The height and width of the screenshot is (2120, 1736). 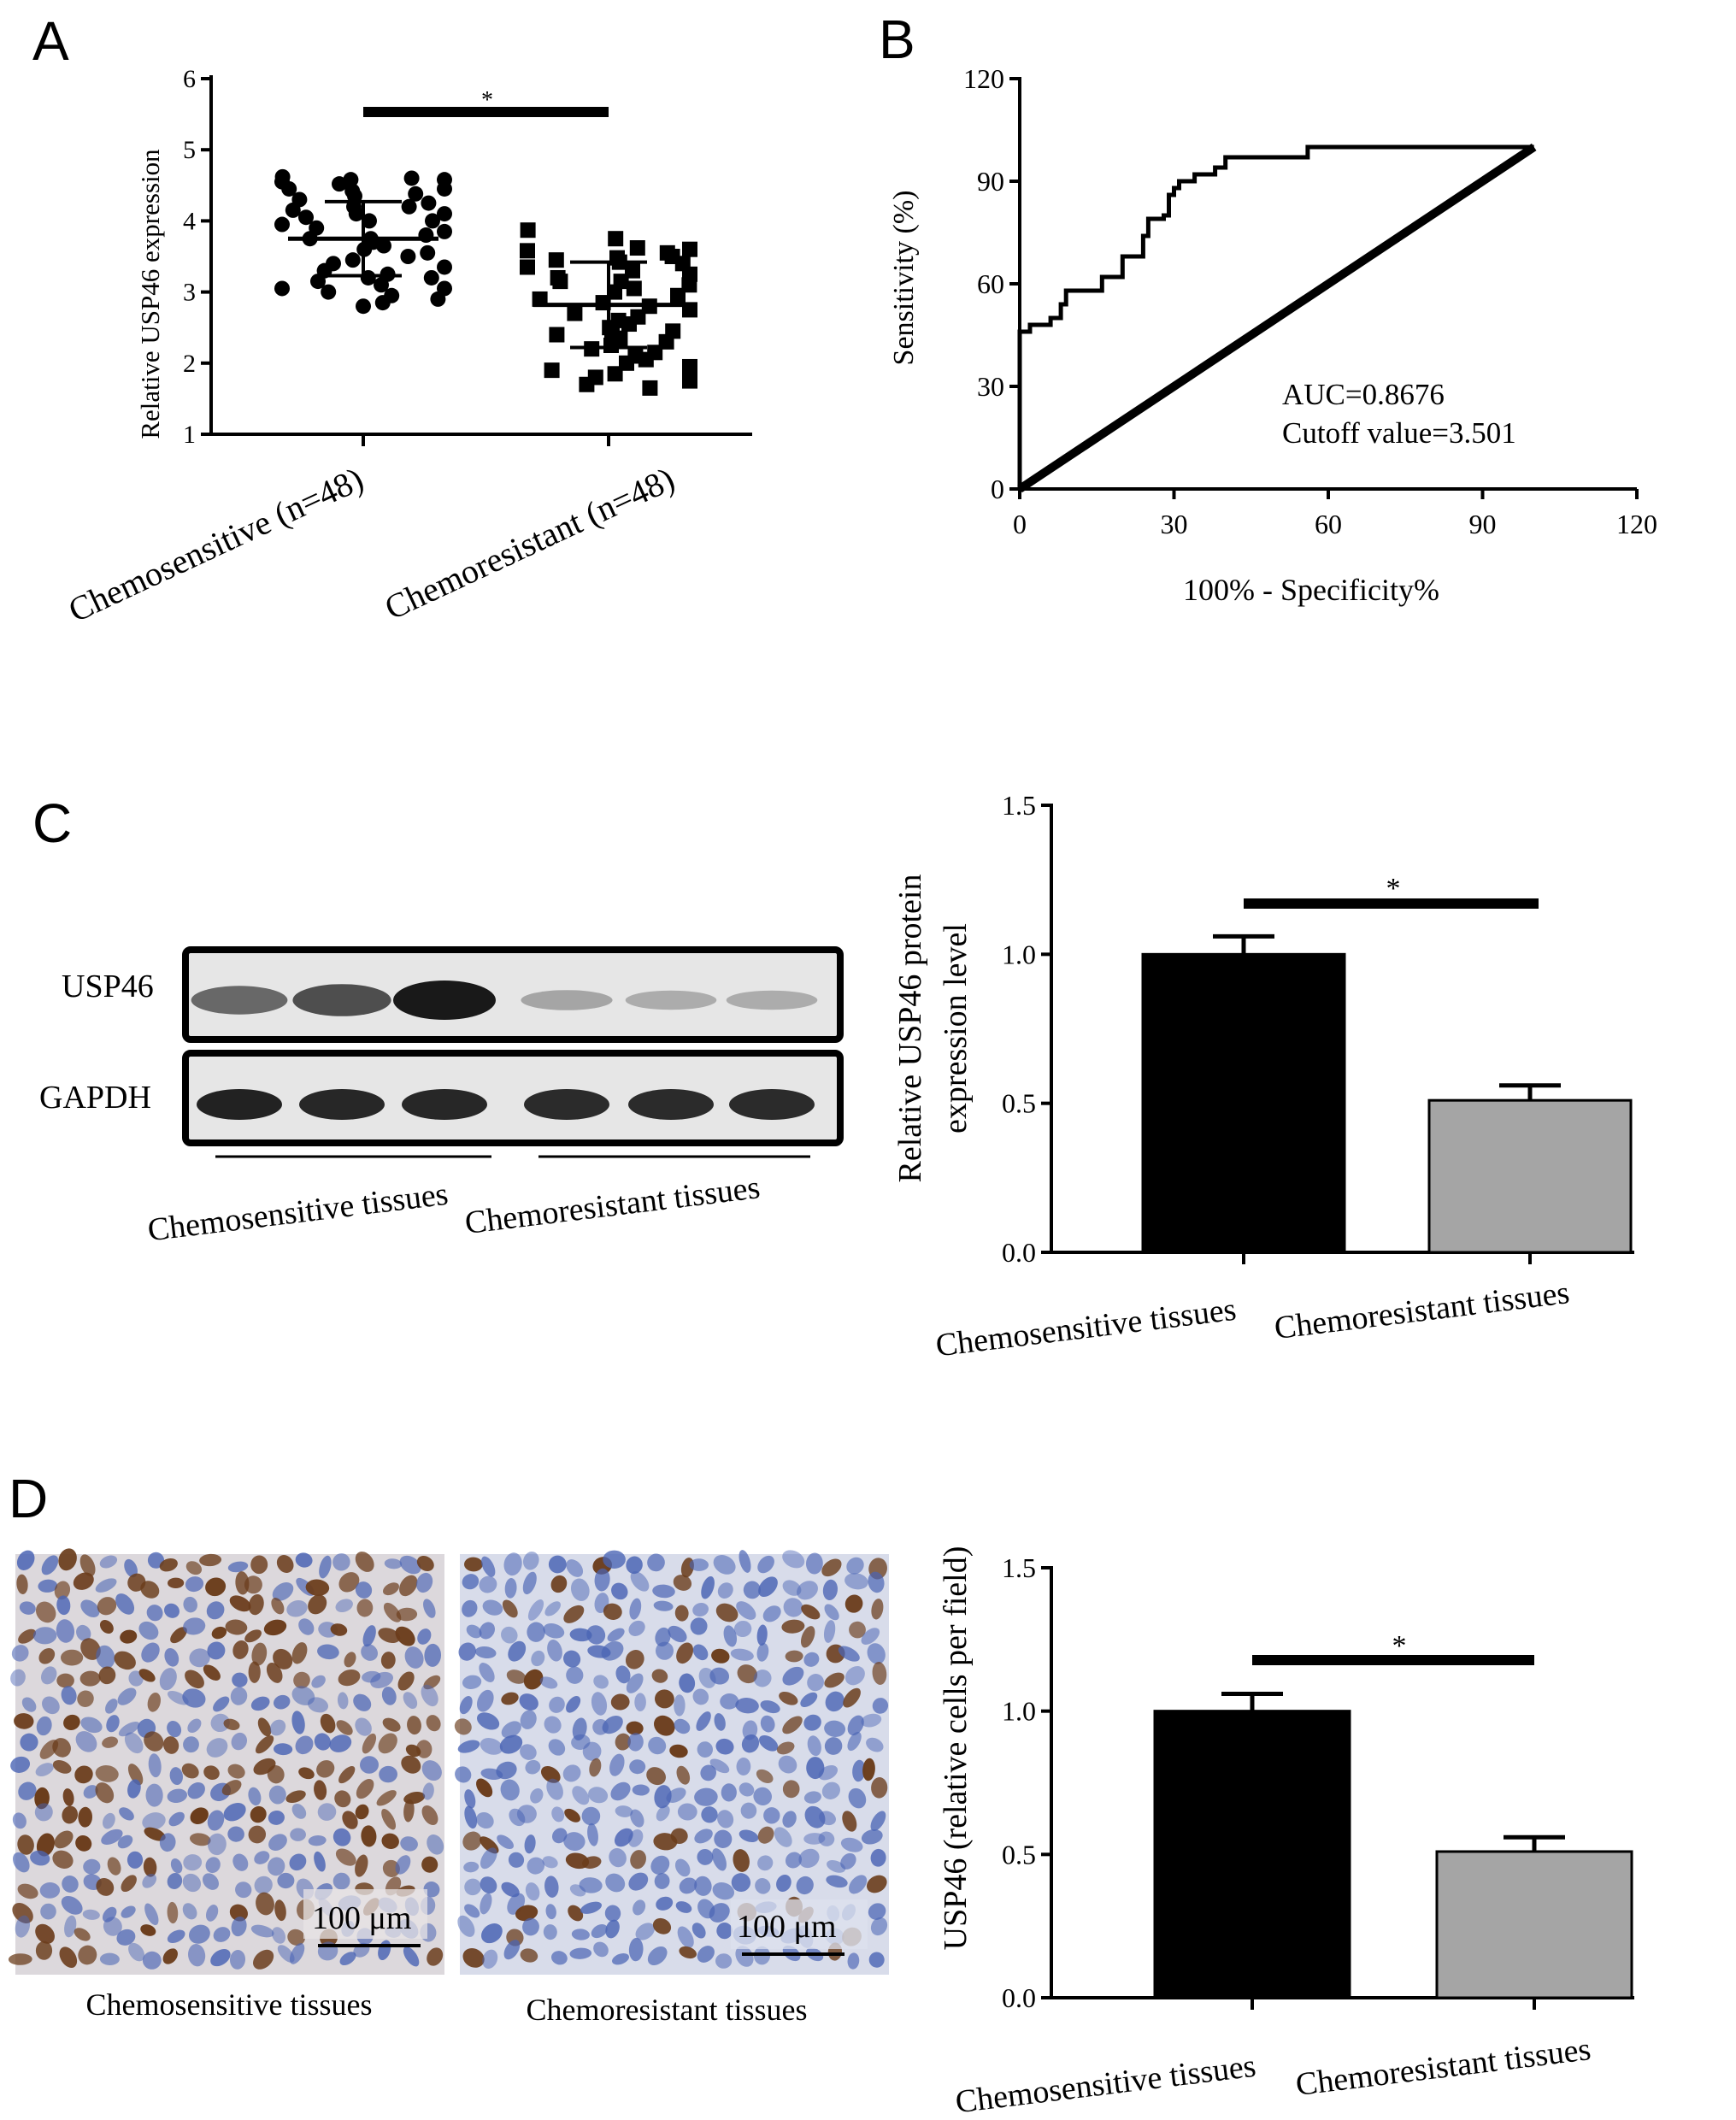 I want to click on panel-a-y-tick-label-2: 2, so click(x=189, y=364).